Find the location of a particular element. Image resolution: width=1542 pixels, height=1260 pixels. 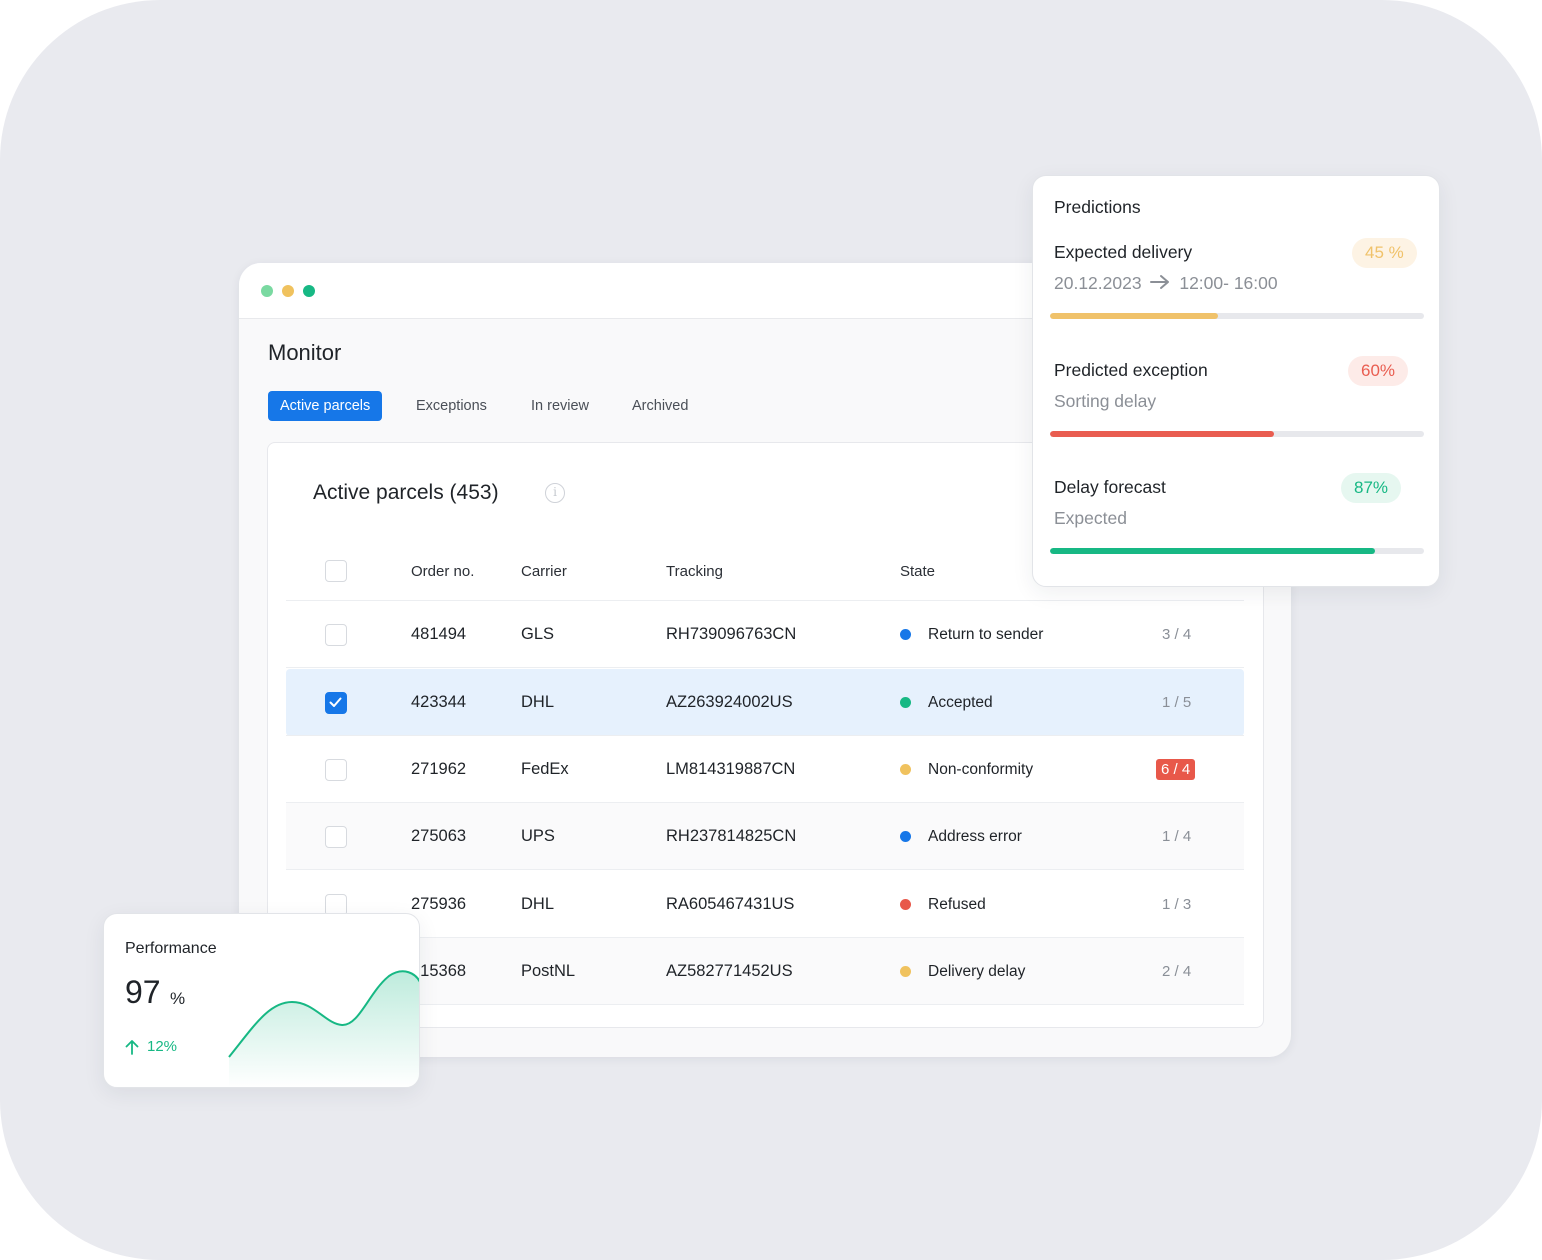

state-label: Non-conformity is located at coordinates (981, 769).